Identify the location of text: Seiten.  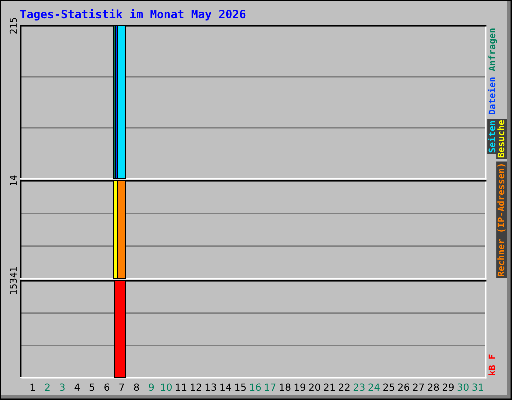
(492, 137).